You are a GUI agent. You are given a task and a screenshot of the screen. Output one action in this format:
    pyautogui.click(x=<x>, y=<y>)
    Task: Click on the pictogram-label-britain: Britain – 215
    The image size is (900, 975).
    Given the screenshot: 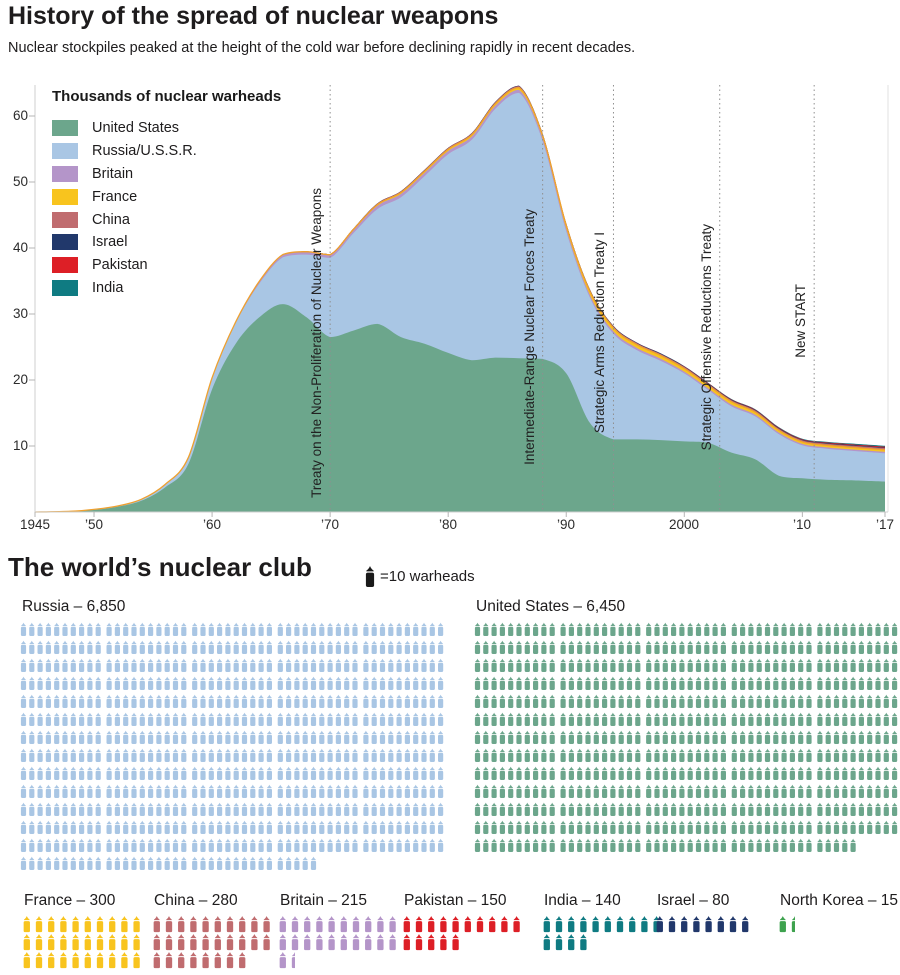 What is the action you would take?
    pyautogui.click(x=324, y=900)
    